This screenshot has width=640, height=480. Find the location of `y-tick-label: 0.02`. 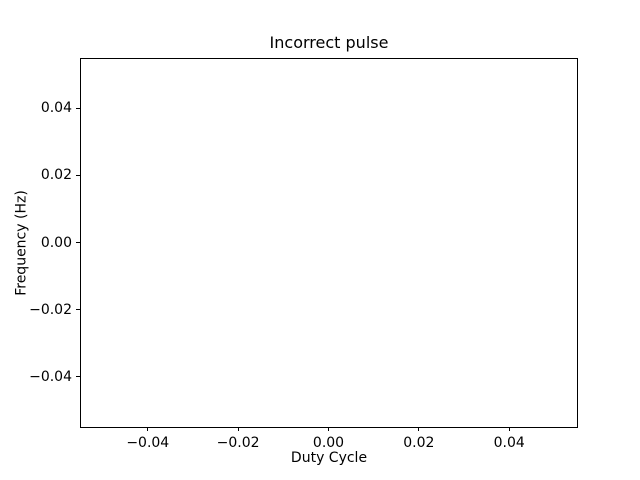

y-tick-label: 0.02 is located at coordinates (56, 175).